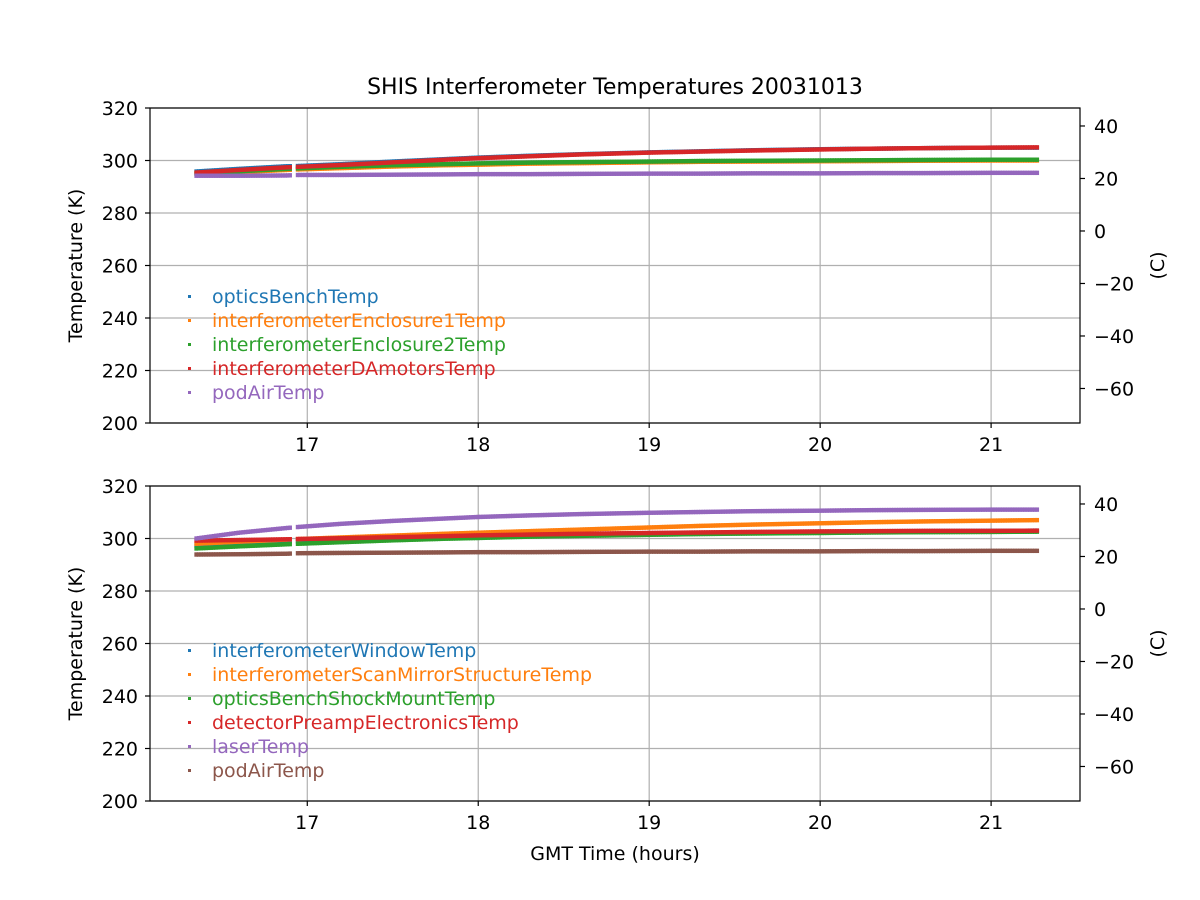  I want to click on series-podAirTemp, so click(617, 552).